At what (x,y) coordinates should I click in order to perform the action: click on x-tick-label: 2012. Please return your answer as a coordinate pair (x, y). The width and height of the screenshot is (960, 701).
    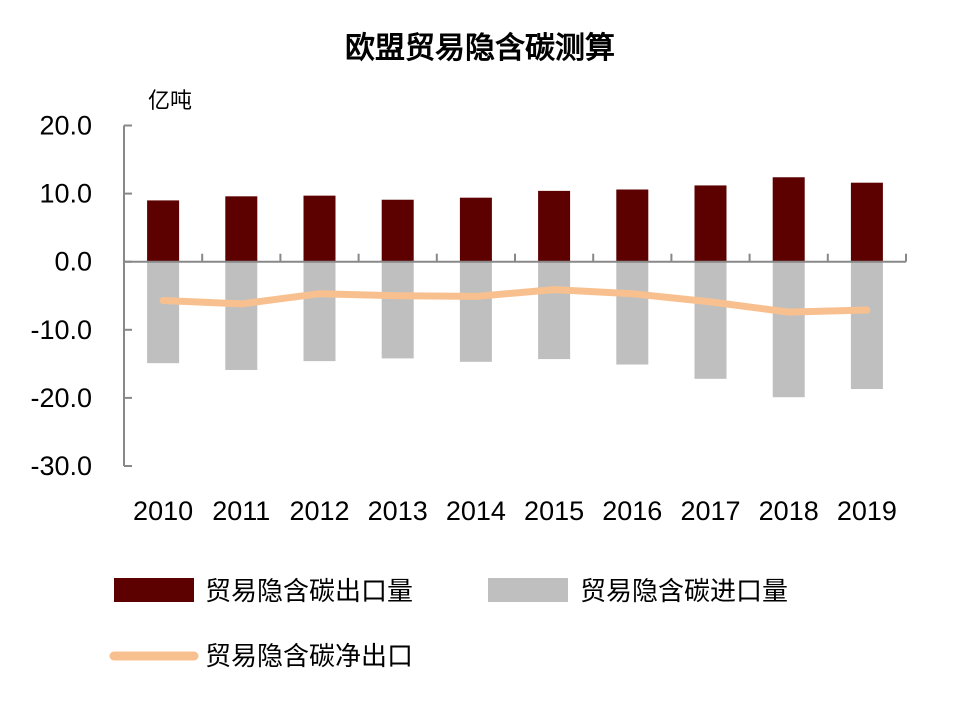
    Looking at the image, I should click on (319, 511).